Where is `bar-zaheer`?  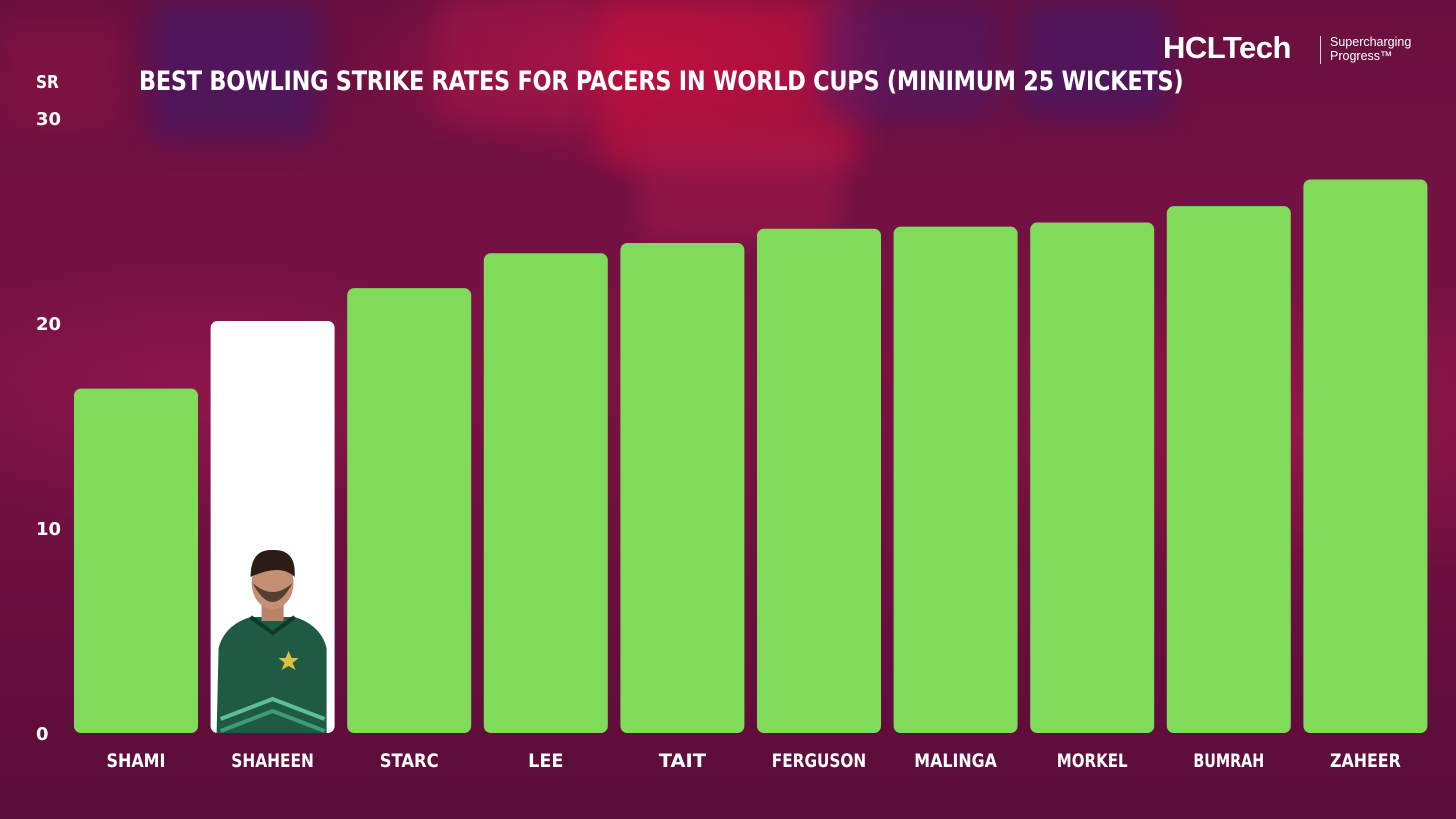 bar-zaheer is located at coordinates (1365, 456).